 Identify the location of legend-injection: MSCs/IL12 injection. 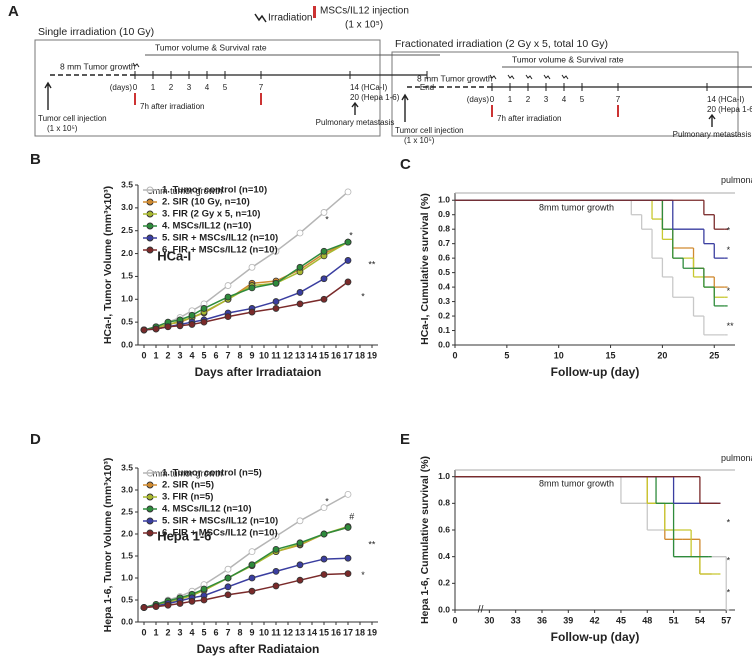
(364, 11).